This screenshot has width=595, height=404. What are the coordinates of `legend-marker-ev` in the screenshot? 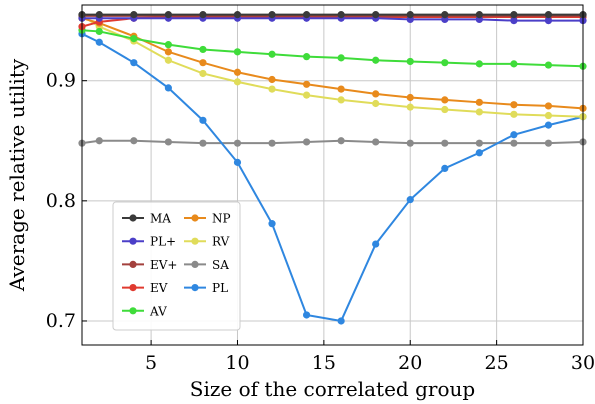 It's located at (133, 288).